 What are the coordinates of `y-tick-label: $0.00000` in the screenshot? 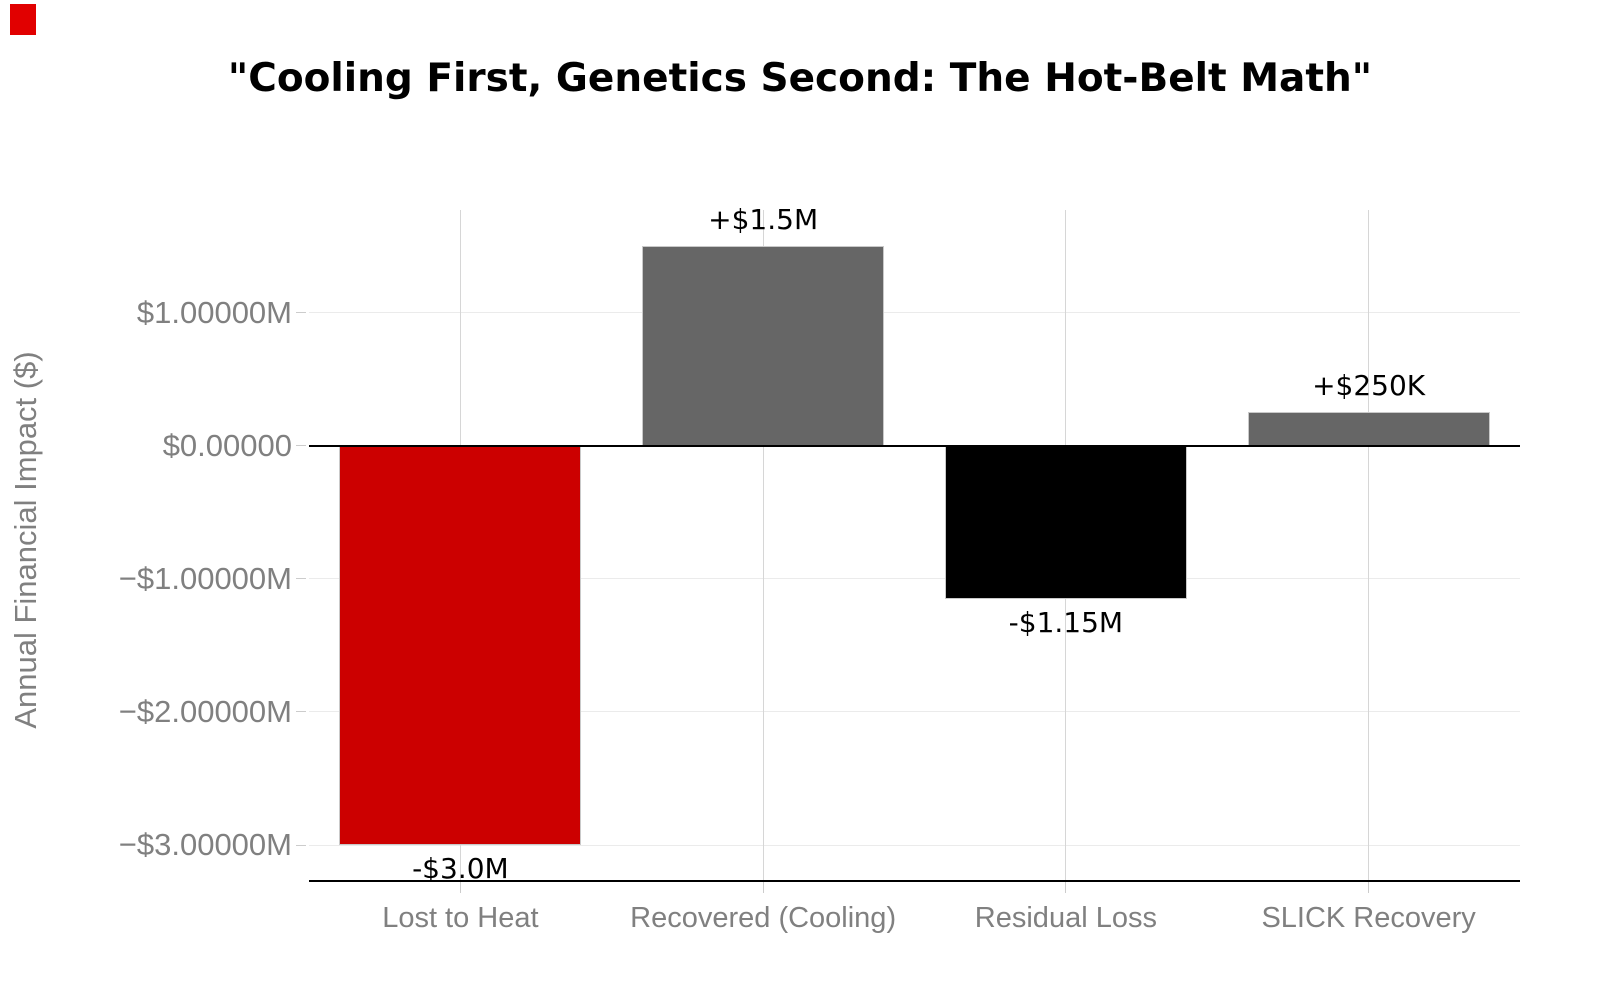 It's located at (227, 445).